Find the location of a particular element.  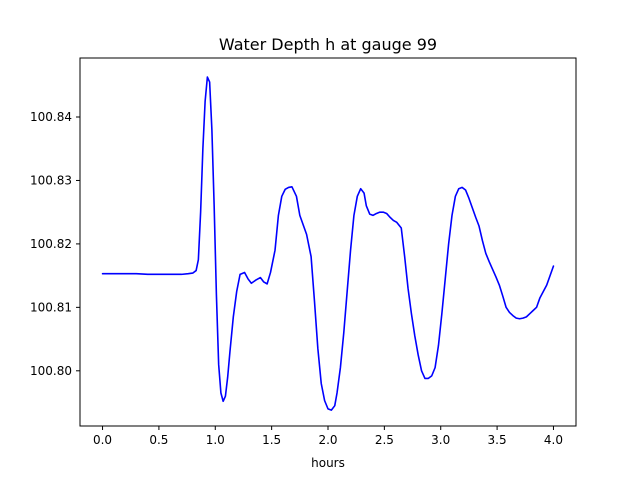

x-tick-label: 0.0 is located at coordinates (102, 440).